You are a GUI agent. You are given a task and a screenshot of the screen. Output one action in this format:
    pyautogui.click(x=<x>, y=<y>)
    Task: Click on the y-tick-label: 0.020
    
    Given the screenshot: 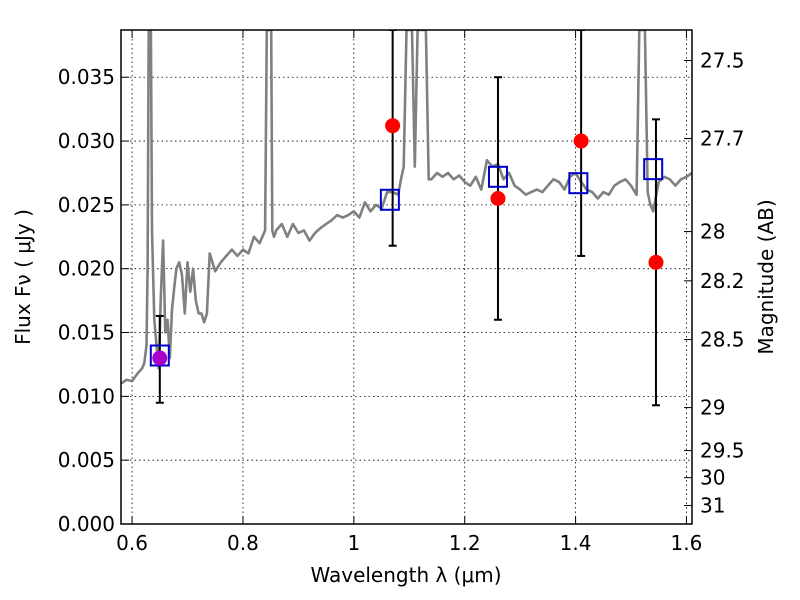 What is the action you would take?
    pyautogui.click(x=86, y=269)
    